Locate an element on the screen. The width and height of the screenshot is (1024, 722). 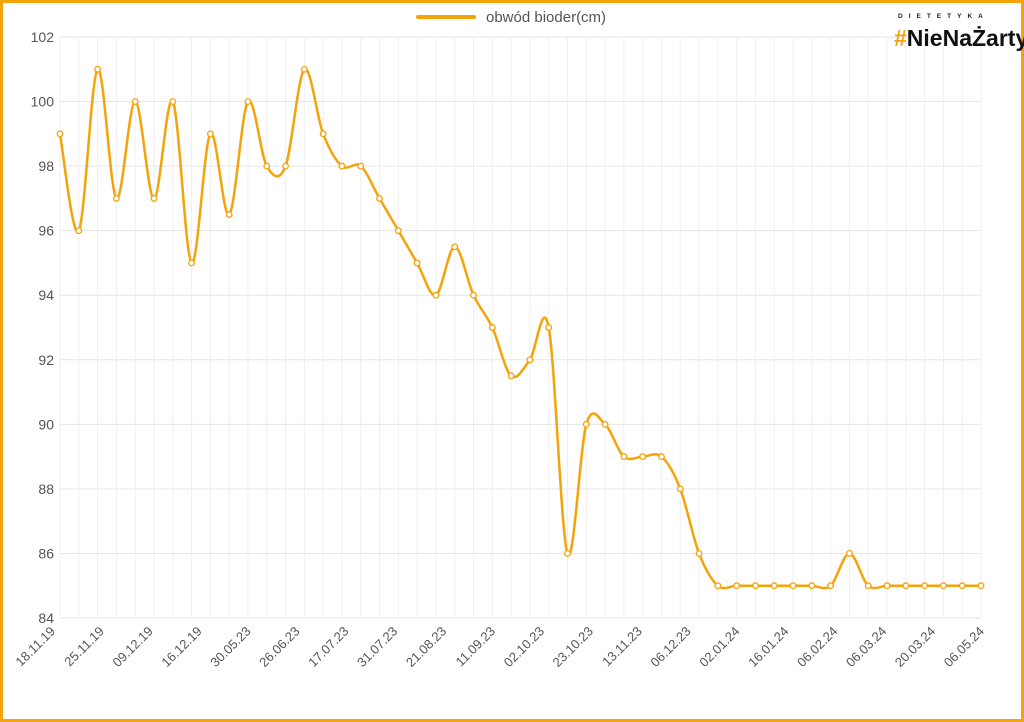
y-tick-label: 100 is located at coordinates (43, 102).